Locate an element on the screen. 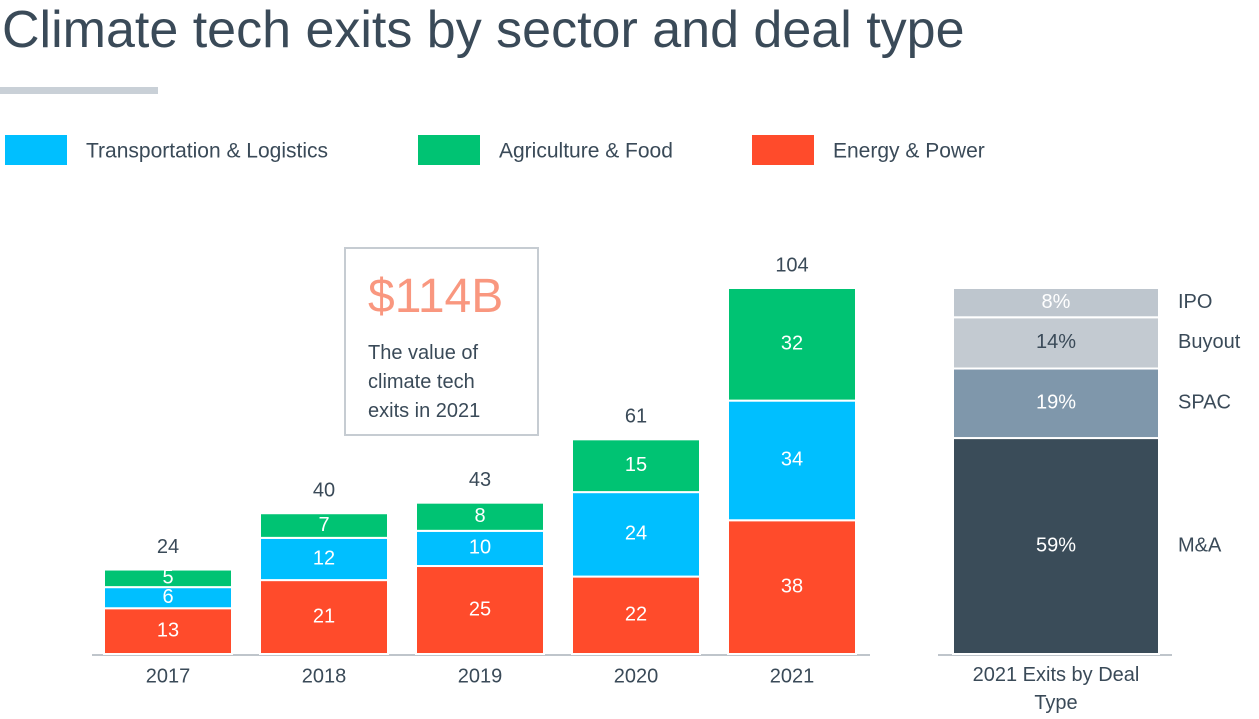 The height and width of the screenshot is (719, 1259). value-label: 5 is located at coordinates (167, 578).